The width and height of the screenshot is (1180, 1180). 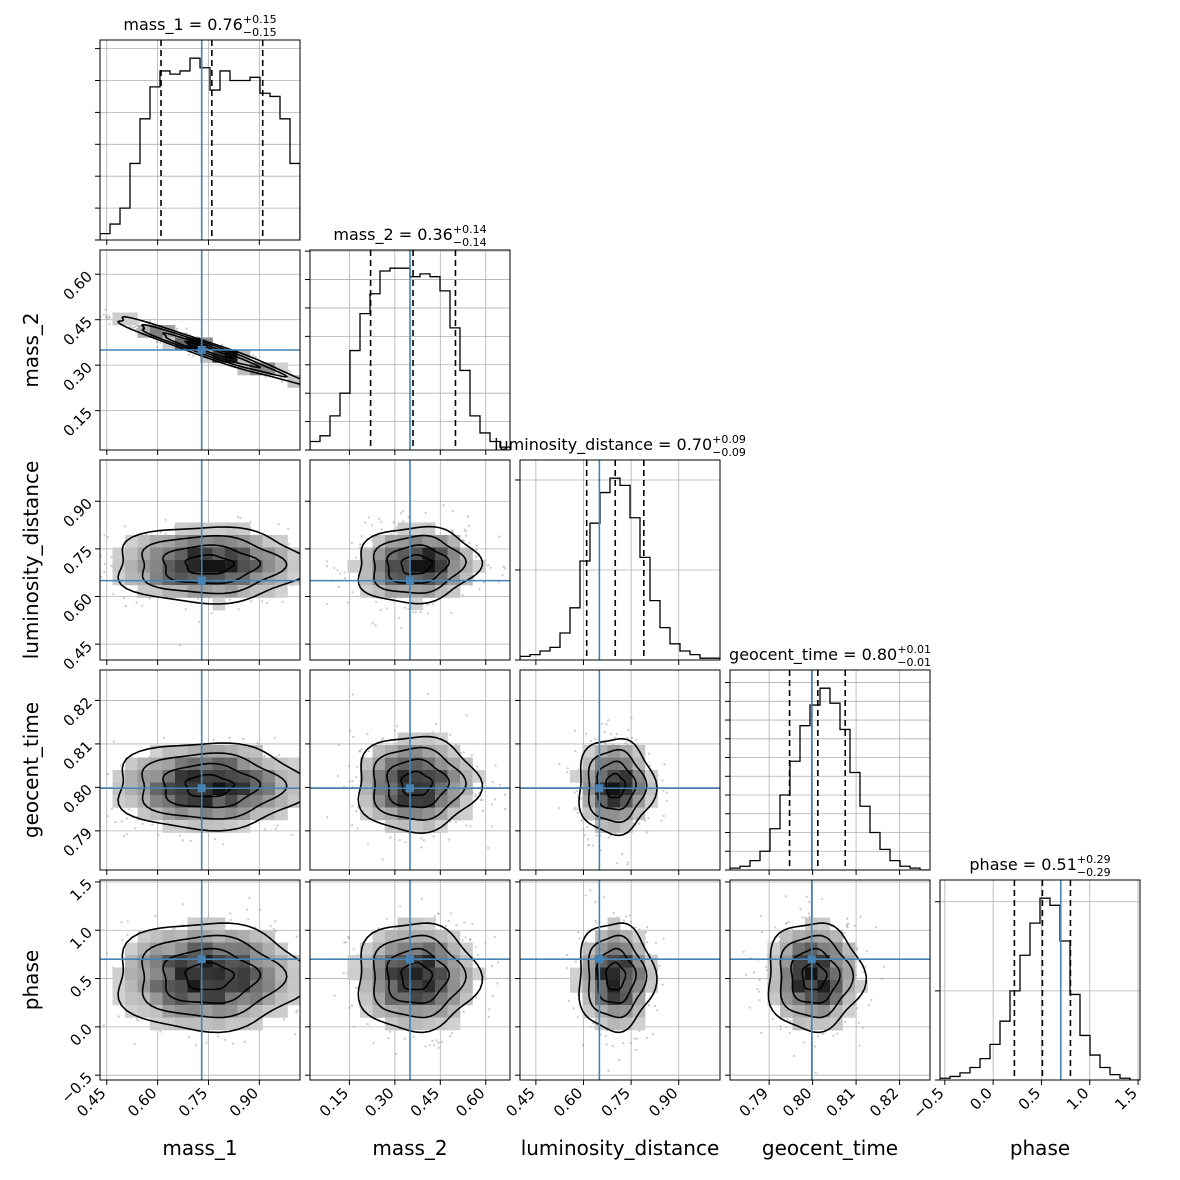 What do you see at coordinates (78, 422) in the screenshot?
I see `y-tick-label: 0.15` at bounding box center [78, 422].